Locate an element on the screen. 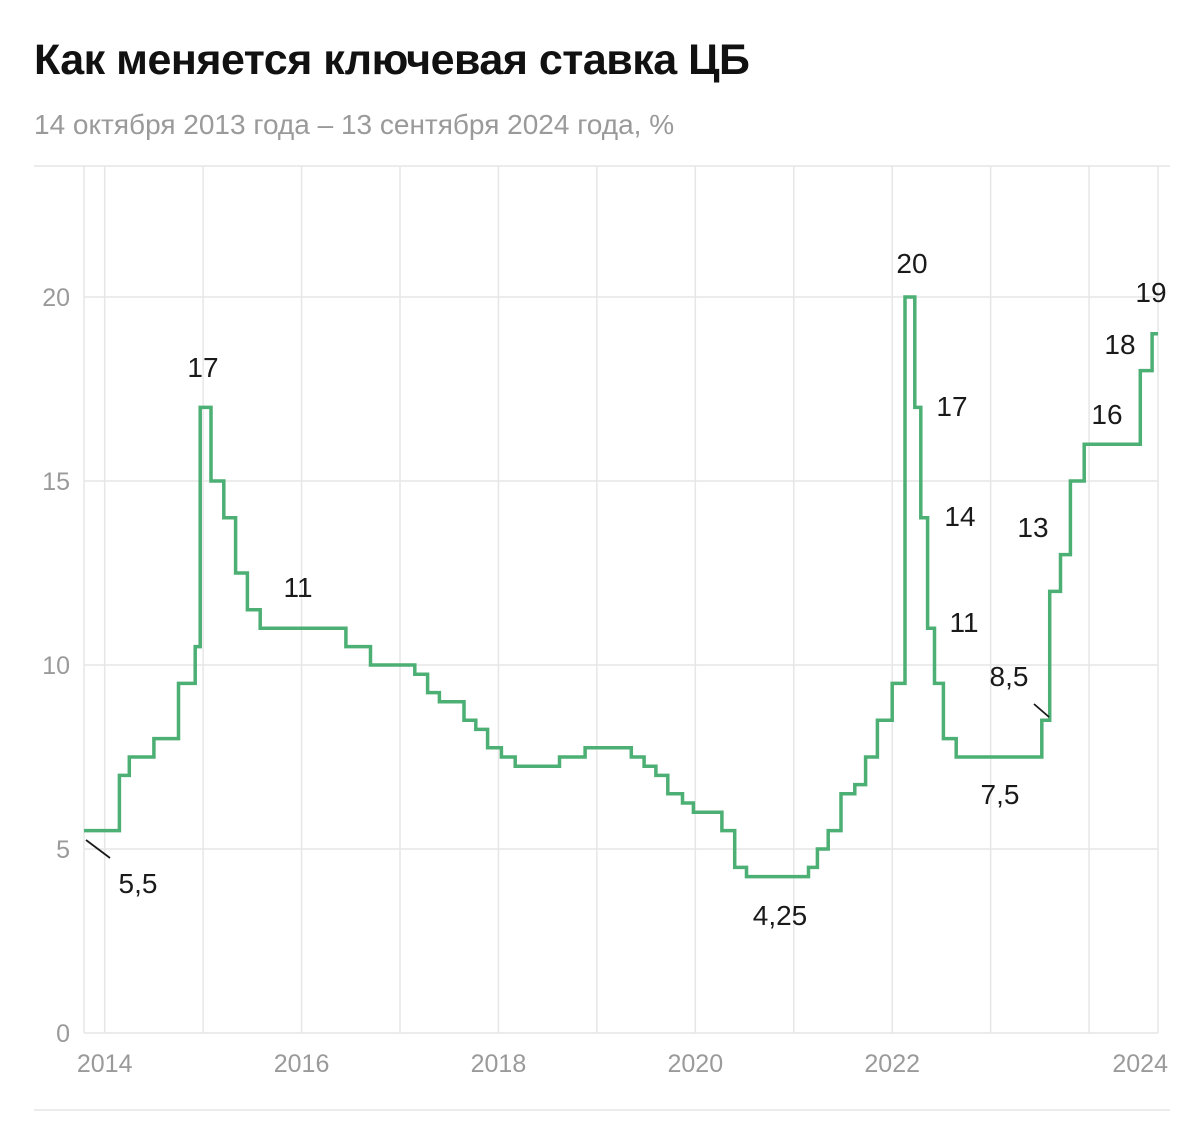 The height and width of the screenshot is (1125, 1200). x-tick-label: 2016 is located at coordinates (302, 1064).